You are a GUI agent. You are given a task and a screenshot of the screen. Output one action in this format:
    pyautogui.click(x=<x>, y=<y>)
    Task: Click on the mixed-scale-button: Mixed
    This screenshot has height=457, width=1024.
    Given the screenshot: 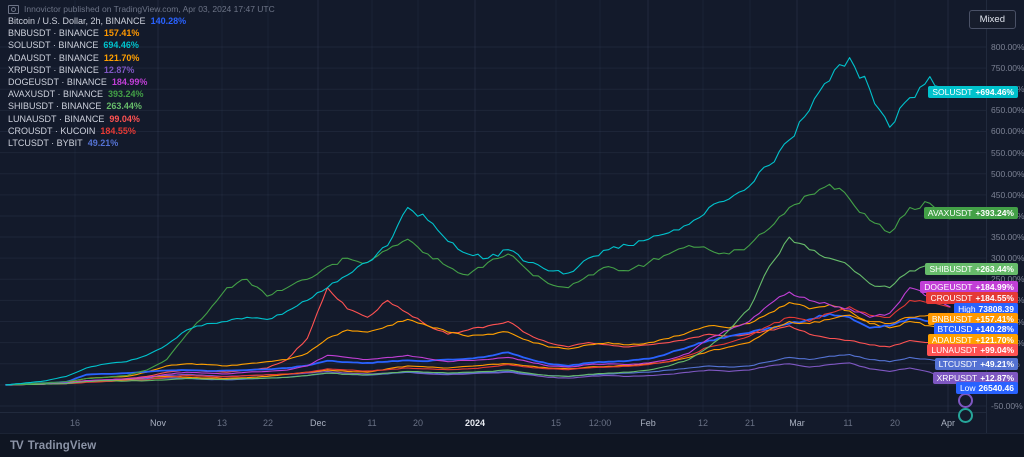 What is the action you would take?
    pyautogui.click(x=992, y=19)
    